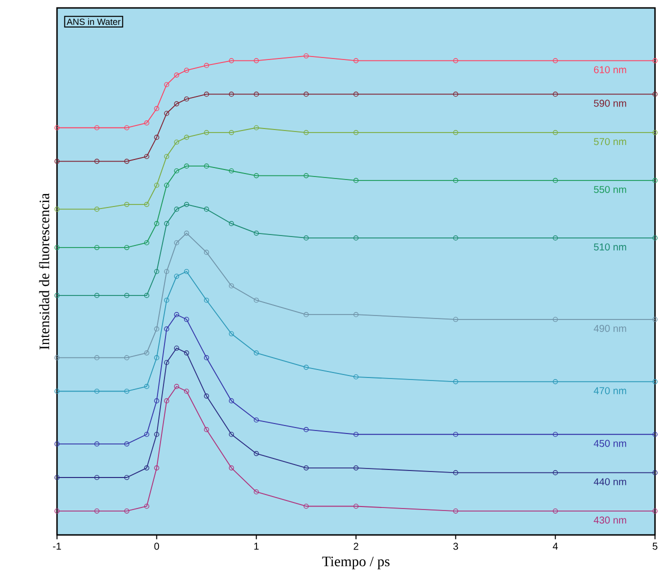 Image resolution: width=659 pixels, height=572 pixels. I want to click on series-label: 590 nm, so click(610, 103).